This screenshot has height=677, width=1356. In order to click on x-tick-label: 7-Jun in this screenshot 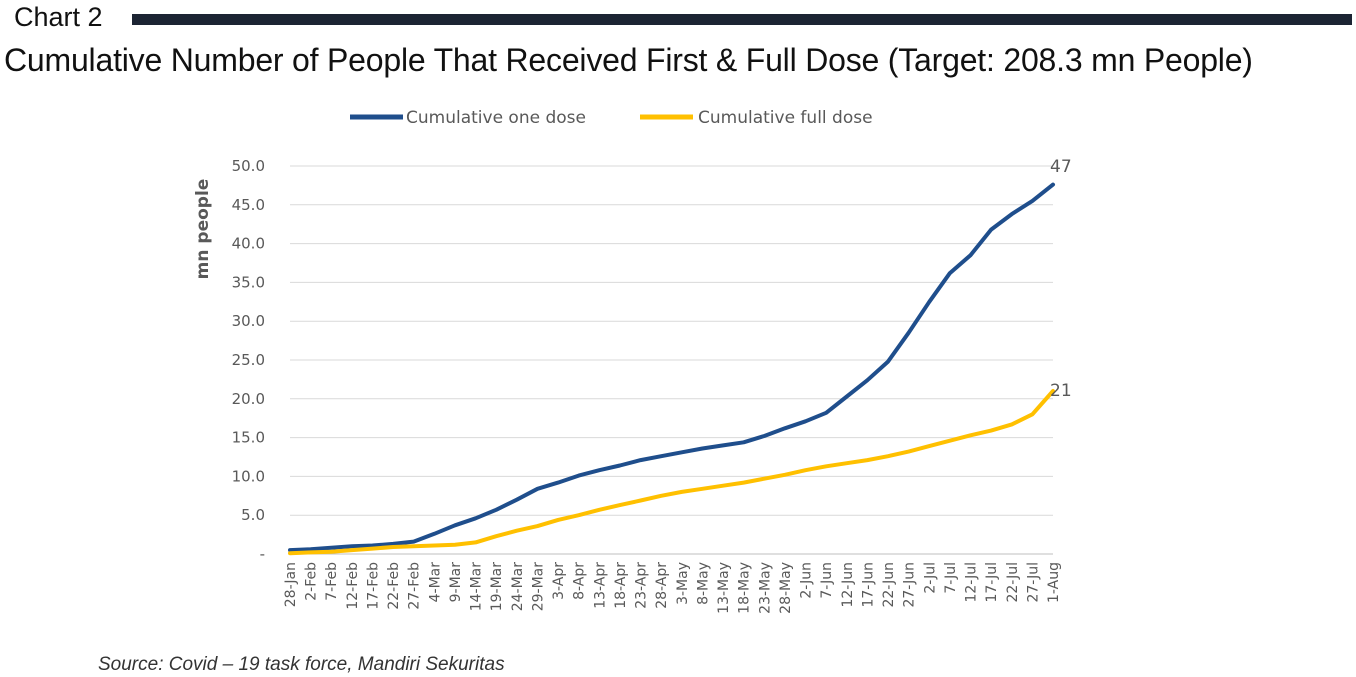, I will do `click(827, 580)`.